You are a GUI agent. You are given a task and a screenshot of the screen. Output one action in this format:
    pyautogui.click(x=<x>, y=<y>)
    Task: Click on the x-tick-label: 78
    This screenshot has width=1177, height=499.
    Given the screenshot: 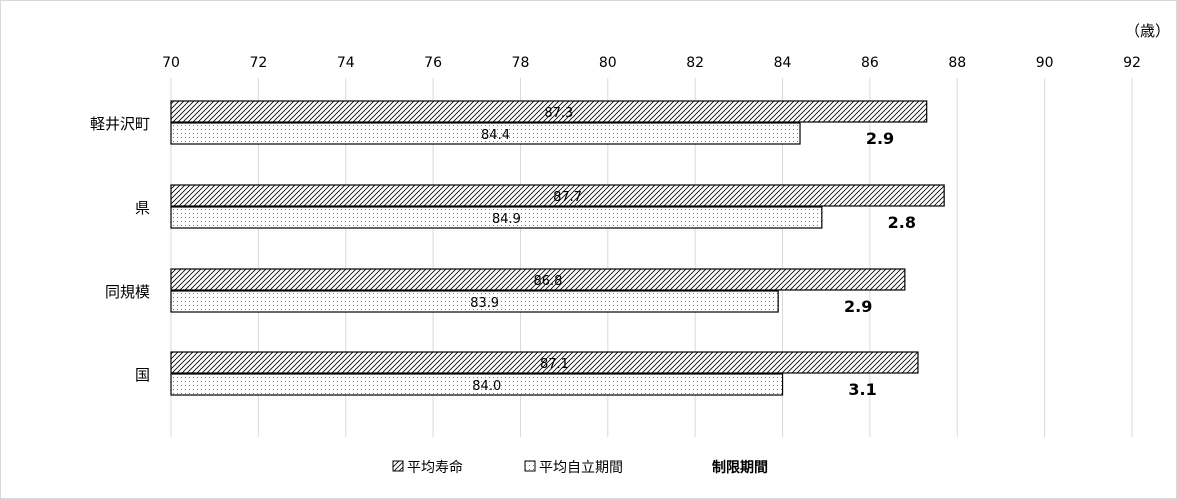 What is the action you would take?
    pyautogui.click(x=521, y=63)
    